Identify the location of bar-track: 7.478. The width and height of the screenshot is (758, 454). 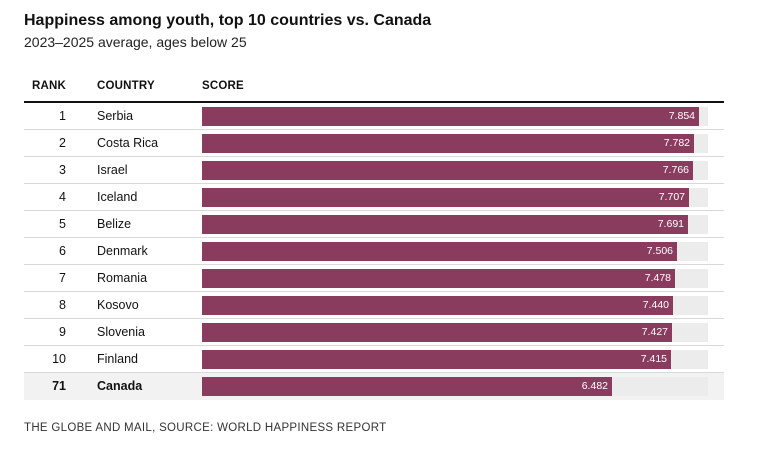
(455, 278).